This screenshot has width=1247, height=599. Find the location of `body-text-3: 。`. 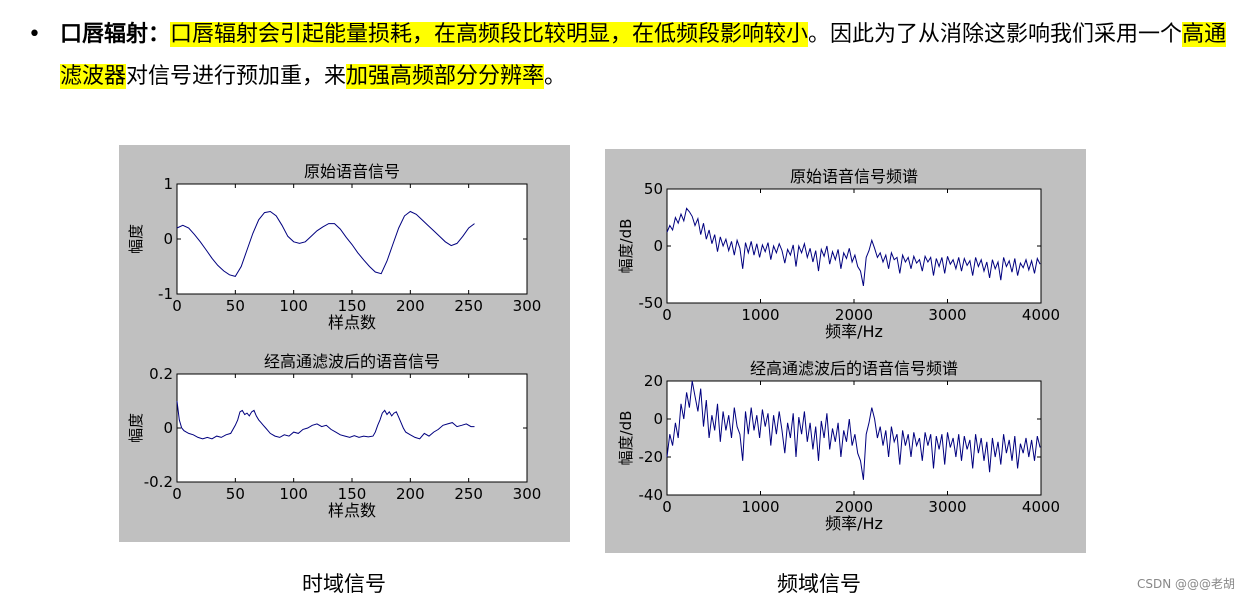

body-text-3: 。 is located at coordinates (555, 76).